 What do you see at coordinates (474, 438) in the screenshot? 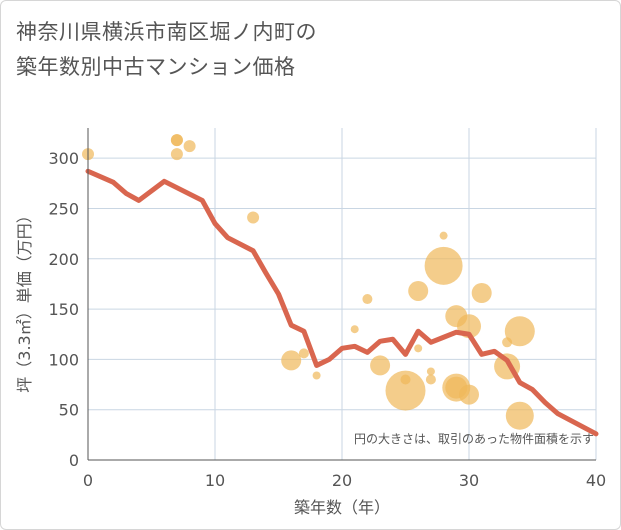
I see `size-note: 円の大きさは、取引のあった物件面積を示す` at bounding box center [474, 438].